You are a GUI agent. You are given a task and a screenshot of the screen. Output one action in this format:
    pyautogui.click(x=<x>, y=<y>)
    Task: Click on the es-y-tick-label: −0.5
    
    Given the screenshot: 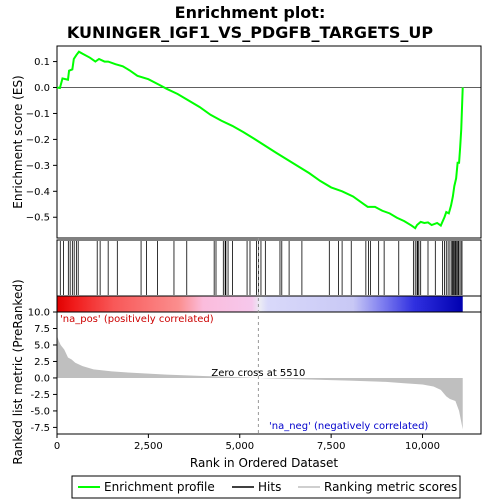 What is the action you would take?
    pyautogui.click(x=38, y=218)
    